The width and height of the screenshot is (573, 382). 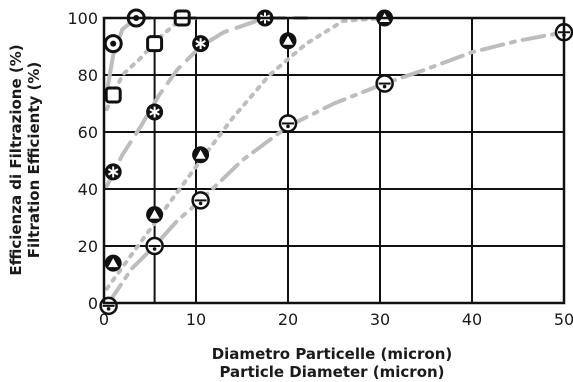 I want to click on y-tick-label: 0, so click(x=93, y=303).